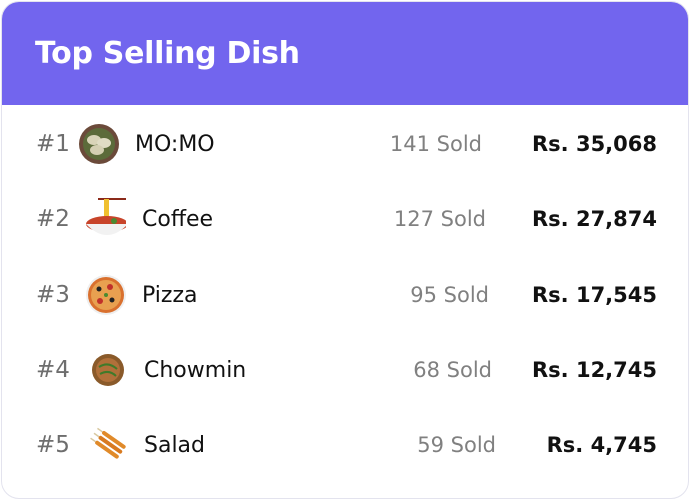 The image size is (690, 500). Describe the element at coordinates (53, 144) in the screenshot. I see `rank: #1` at that location.